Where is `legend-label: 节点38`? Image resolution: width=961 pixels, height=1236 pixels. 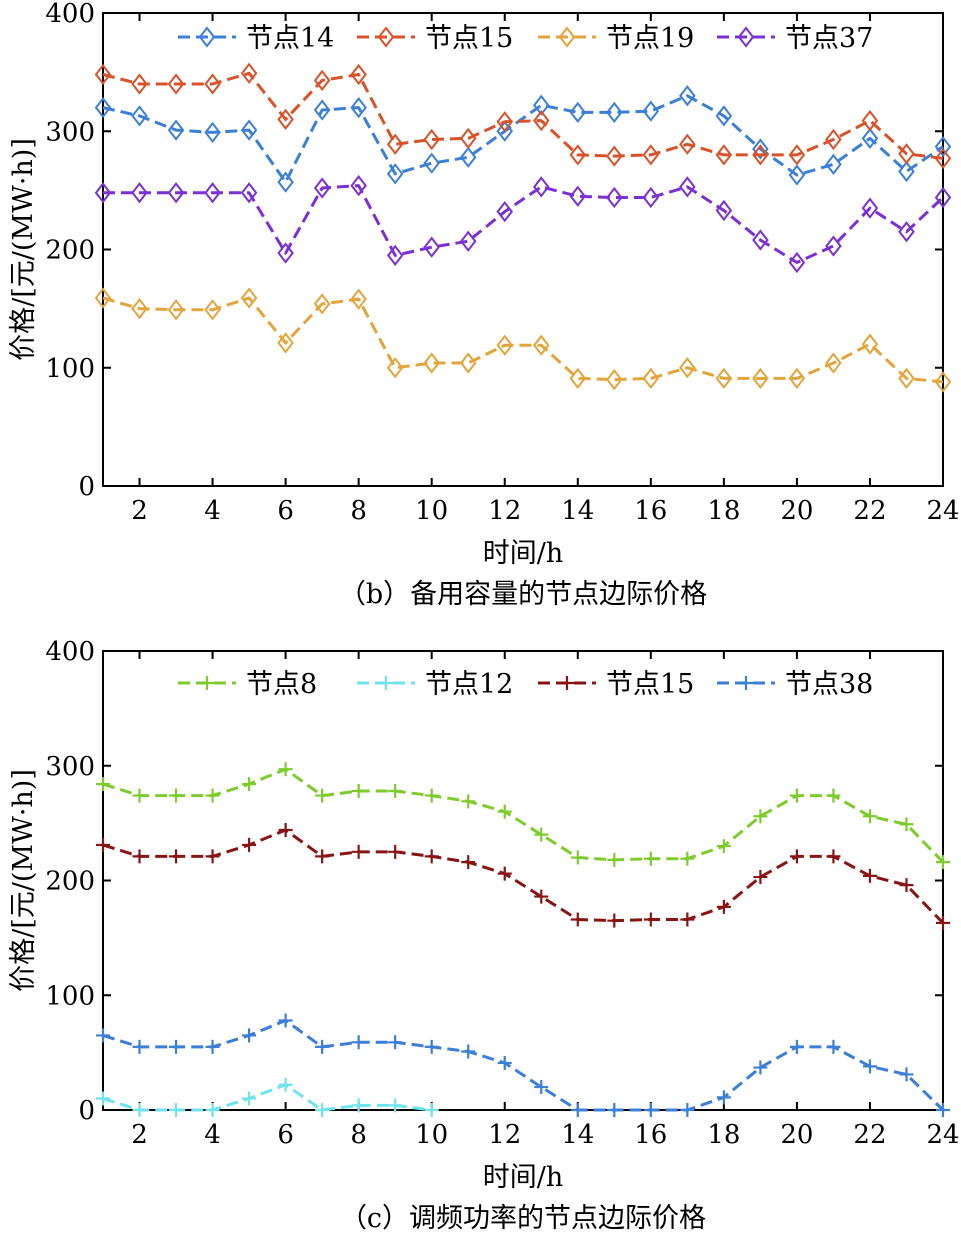
legend-label: 节点38 is located at coordinates (829, 684).